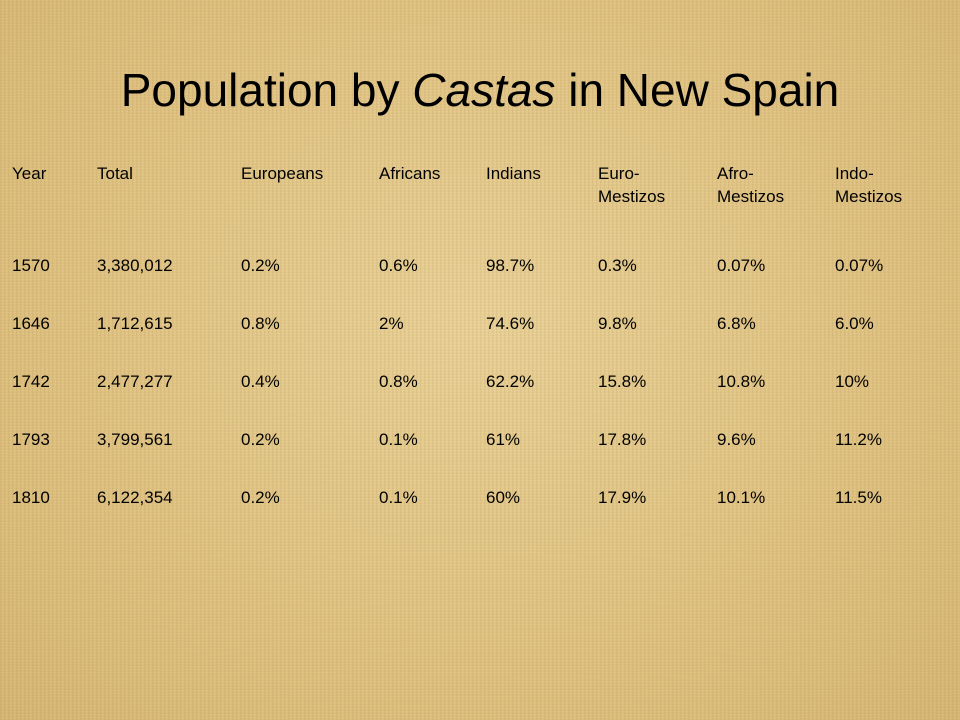 This screenshot has height=720, width=960. What do you see at coordinates (736, 439) in the screenshot?
I see `cell-afro-mestizos: 9.6%` at bounding box center [736, 439].